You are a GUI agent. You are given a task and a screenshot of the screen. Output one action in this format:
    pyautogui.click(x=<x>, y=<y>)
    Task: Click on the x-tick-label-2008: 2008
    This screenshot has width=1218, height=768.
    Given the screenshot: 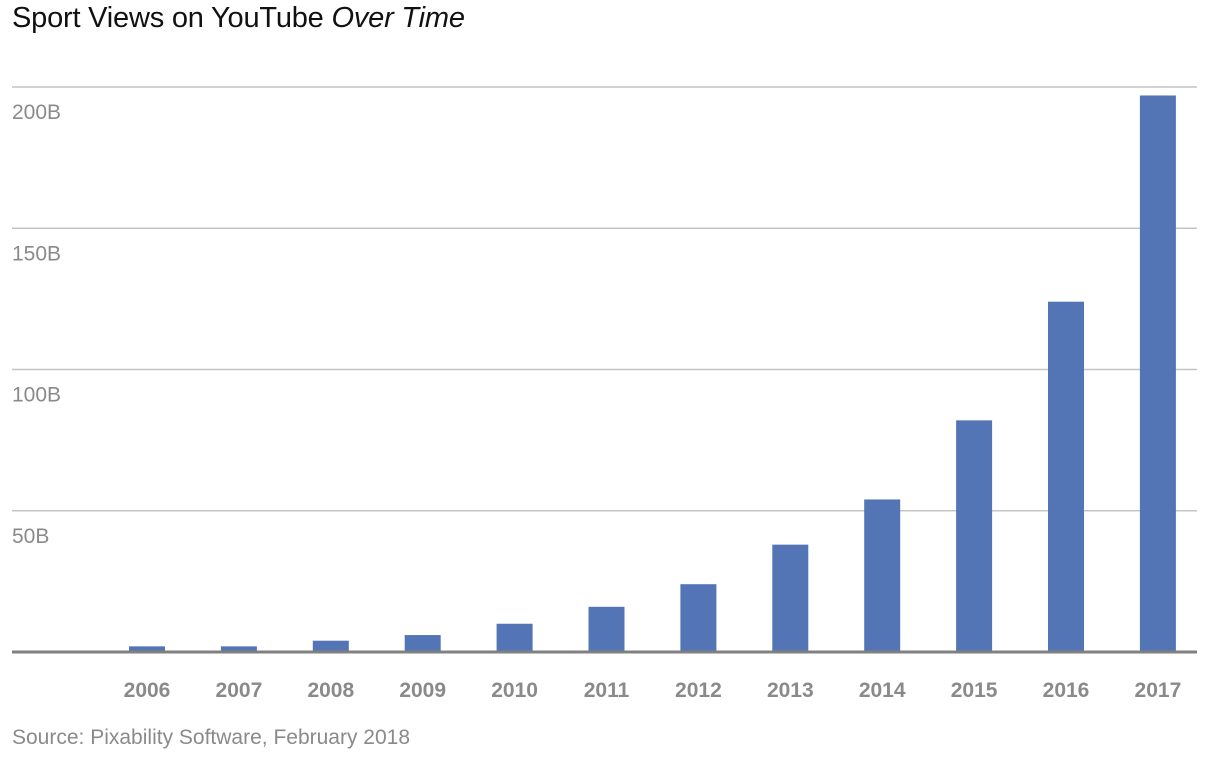 What is the action you would take?
    pyautogui.click(x=330, y=690)
    